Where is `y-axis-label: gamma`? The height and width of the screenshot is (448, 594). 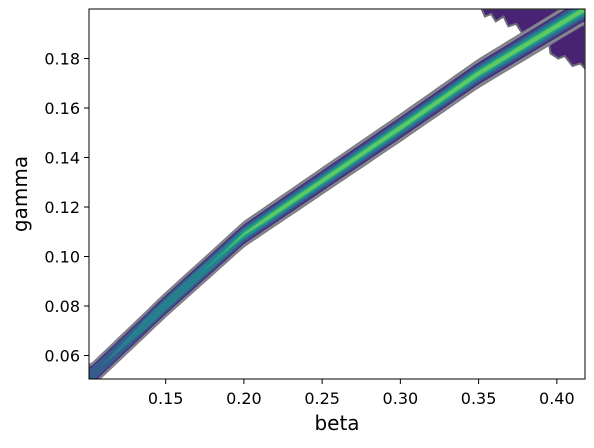 y-axis-label: gamma is located at coordinates (20, 194).